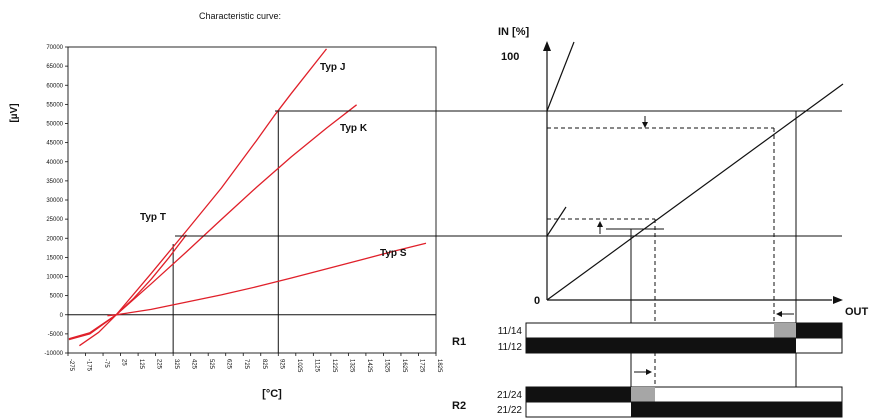  What do you see at coordinates (510, 331) in the screenshot?
I see `r1-contact-label-11-14: 11/14` at bounding box center [510, 331].